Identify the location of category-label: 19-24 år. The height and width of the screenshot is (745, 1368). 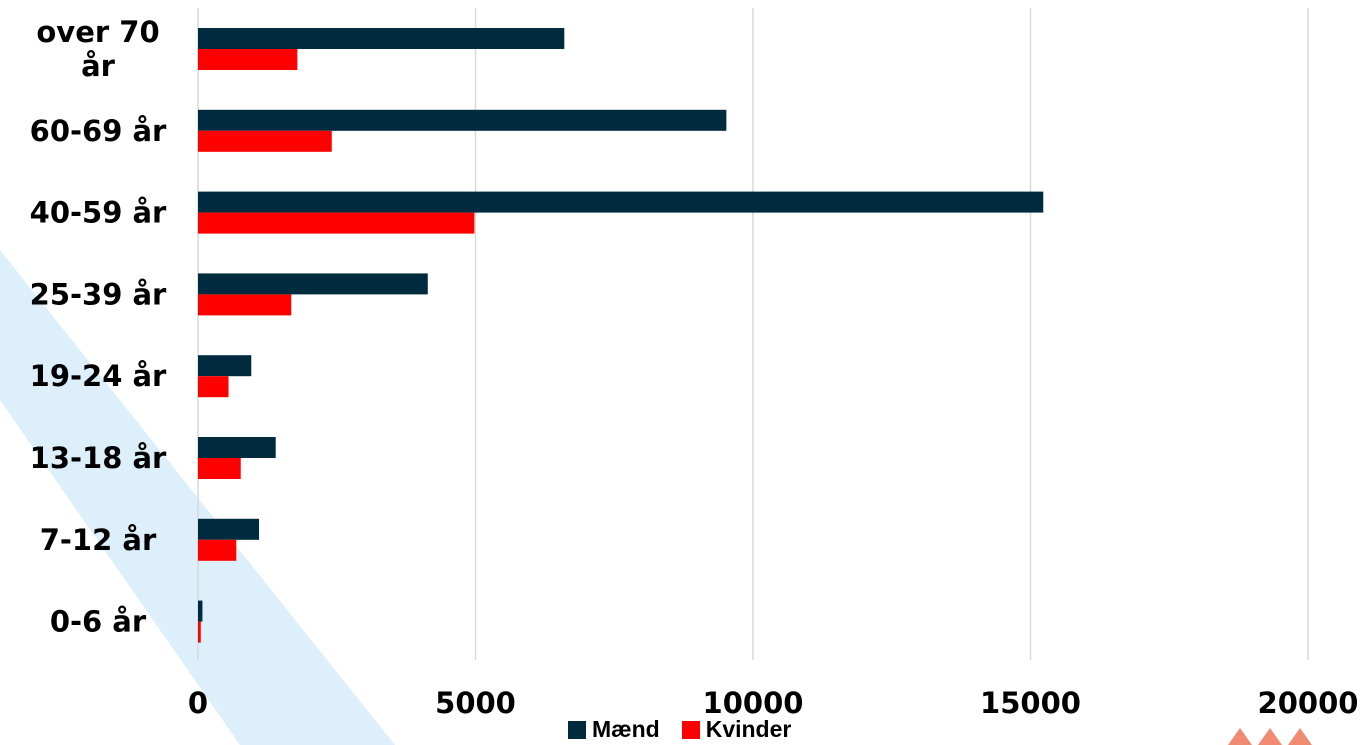
(98, 376).